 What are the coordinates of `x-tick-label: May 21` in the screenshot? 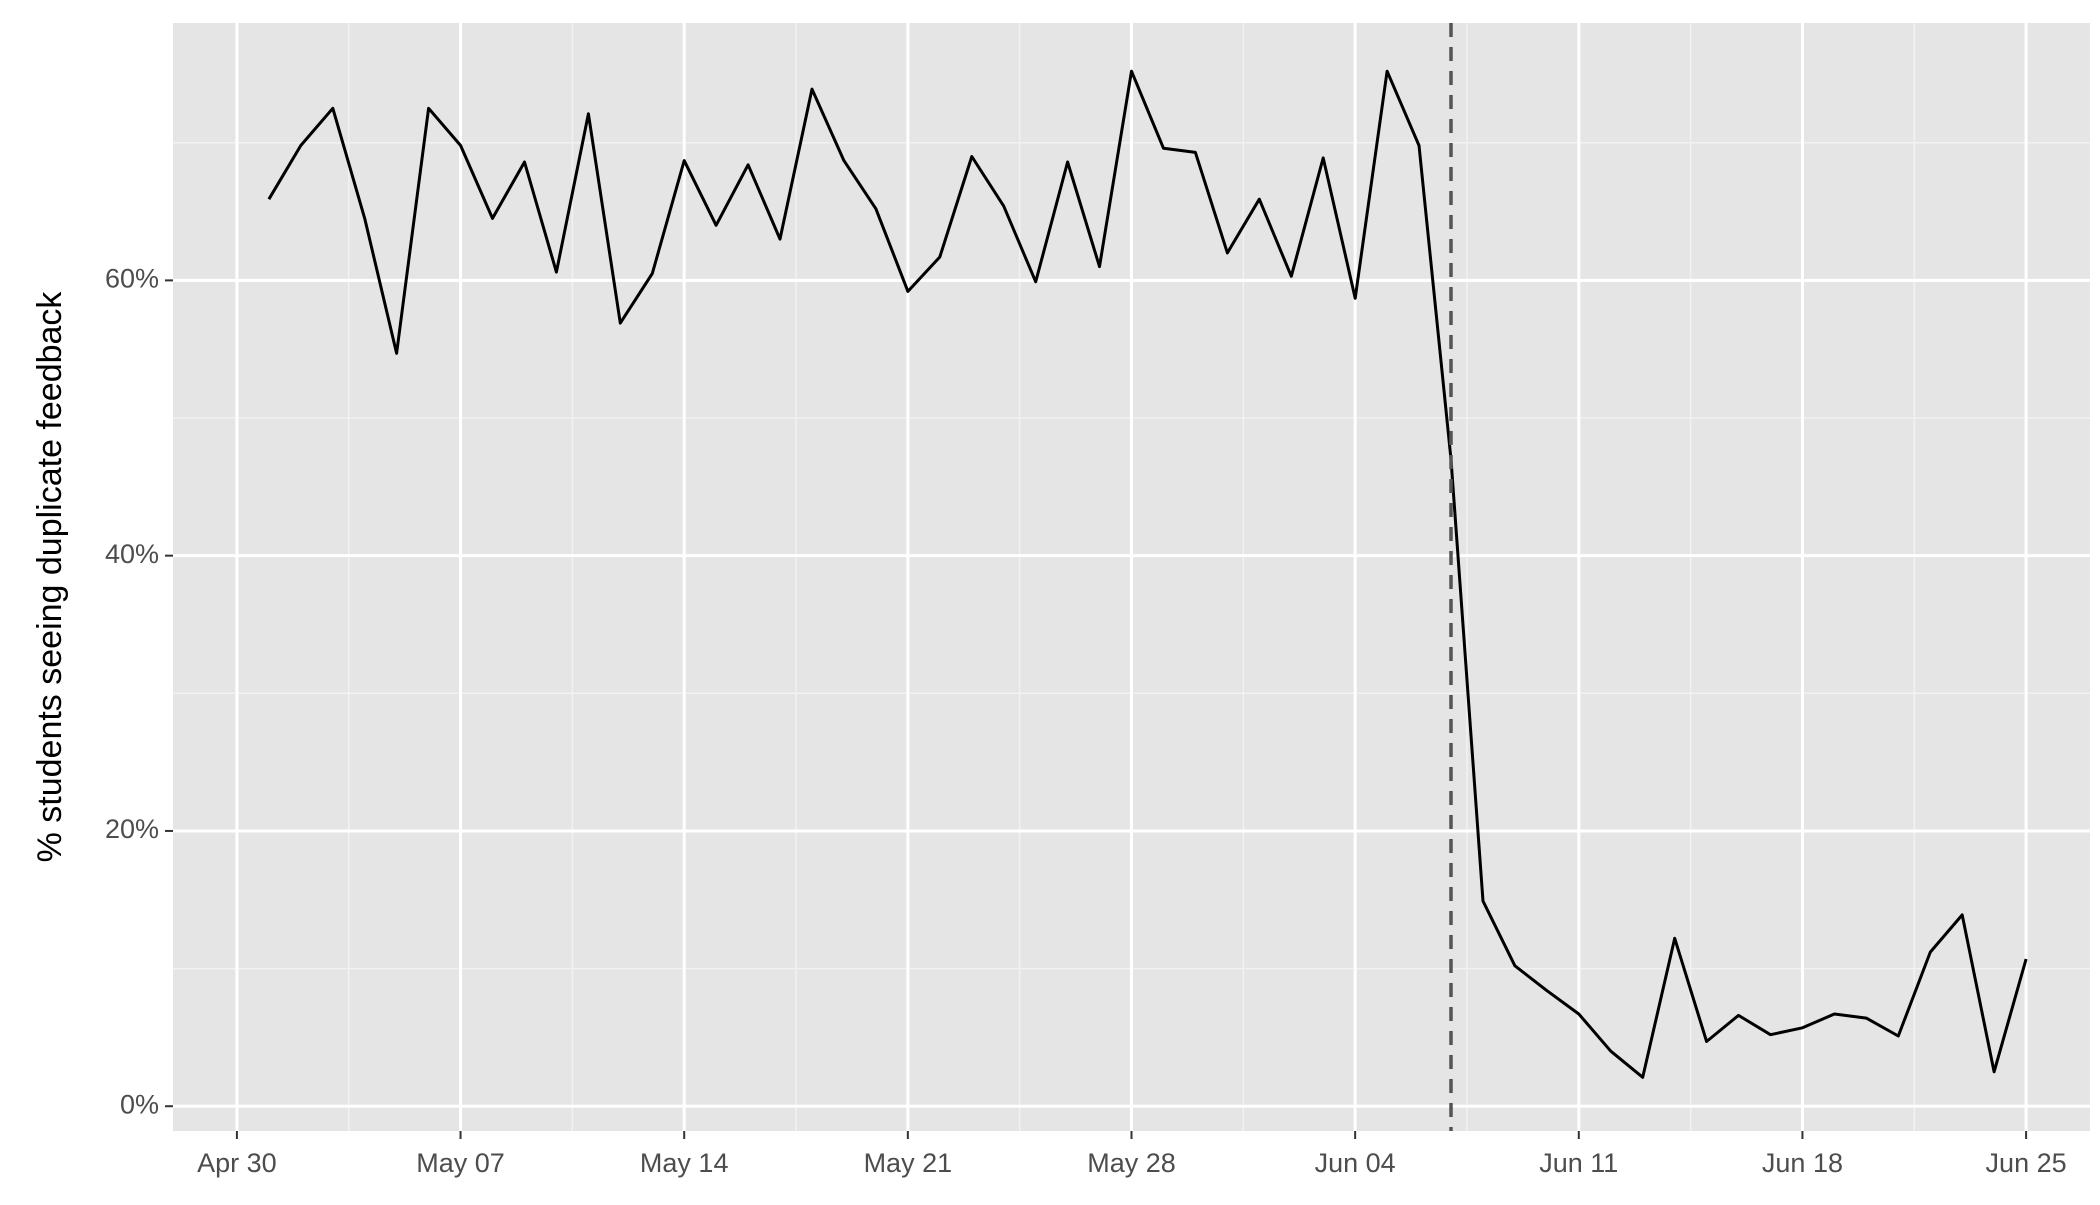 It's located at (908, 1163).